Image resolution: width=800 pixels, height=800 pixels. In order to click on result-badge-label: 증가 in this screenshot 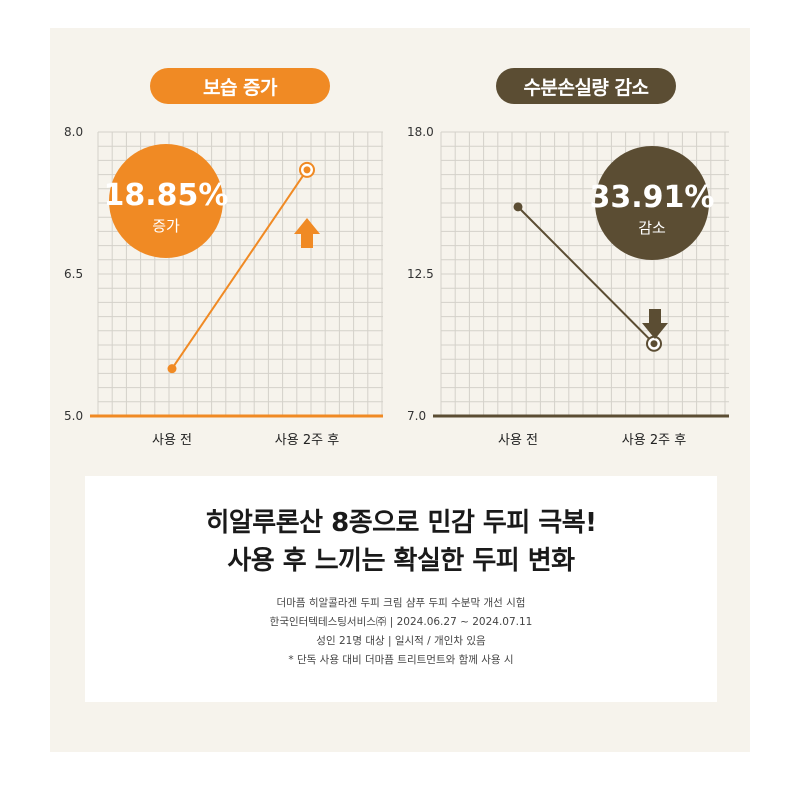, I will do `click(166, 226)`.